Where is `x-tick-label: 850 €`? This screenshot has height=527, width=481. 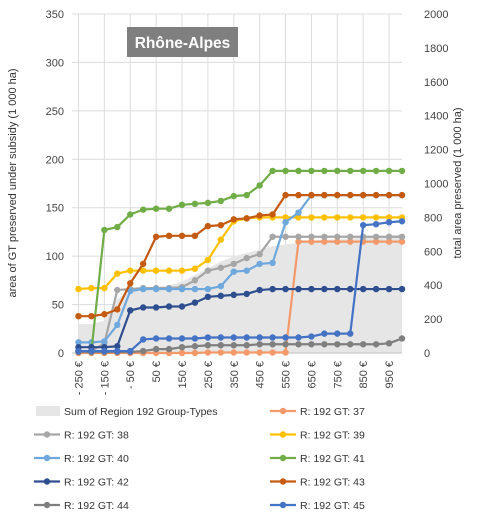
x-tick-label: 850 € is located at coordinates (364, 375).